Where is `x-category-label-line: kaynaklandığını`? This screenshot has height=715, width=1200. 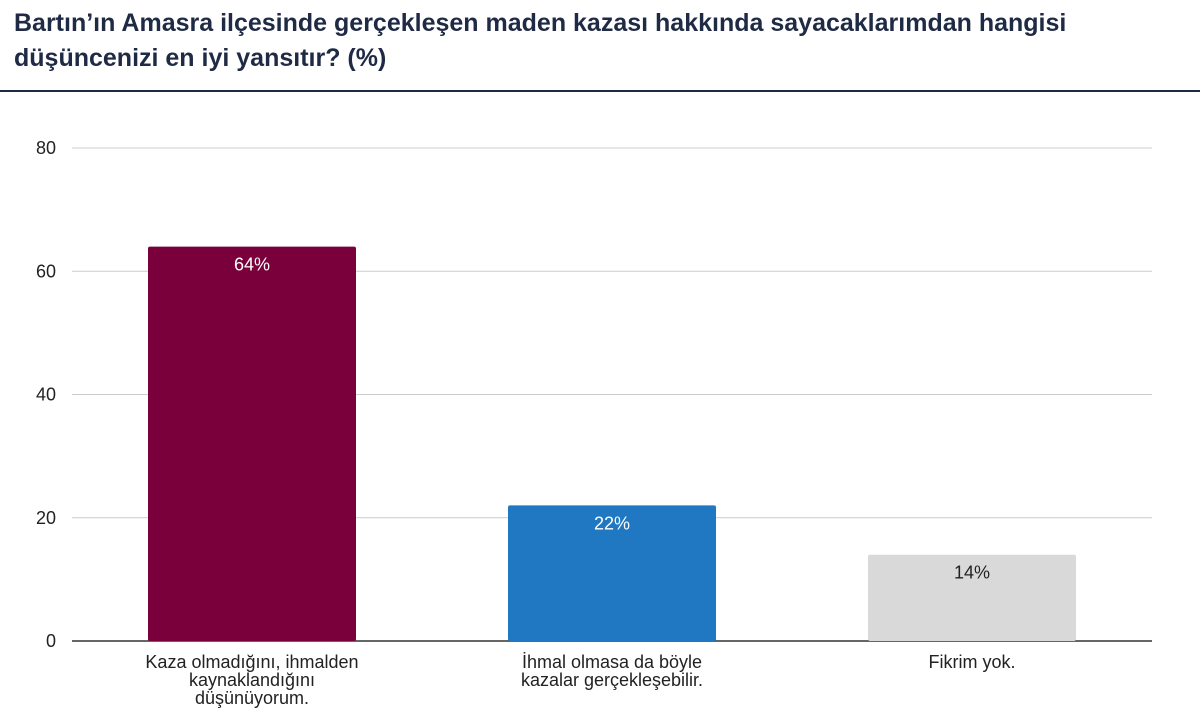
x-category-label-line: kaynaklandığını is located at coordinates (252, 680).